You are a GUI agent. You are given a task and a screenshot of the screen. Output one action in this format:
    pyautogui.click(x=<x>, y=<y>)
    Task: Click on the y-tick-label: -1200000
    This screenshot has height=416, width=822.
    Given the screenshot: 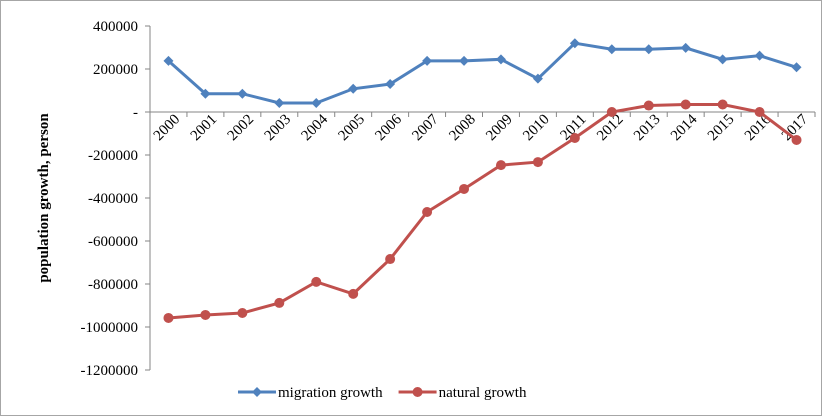 What is the action you would take?
    pyautogui.click(x=110, y=371)
    